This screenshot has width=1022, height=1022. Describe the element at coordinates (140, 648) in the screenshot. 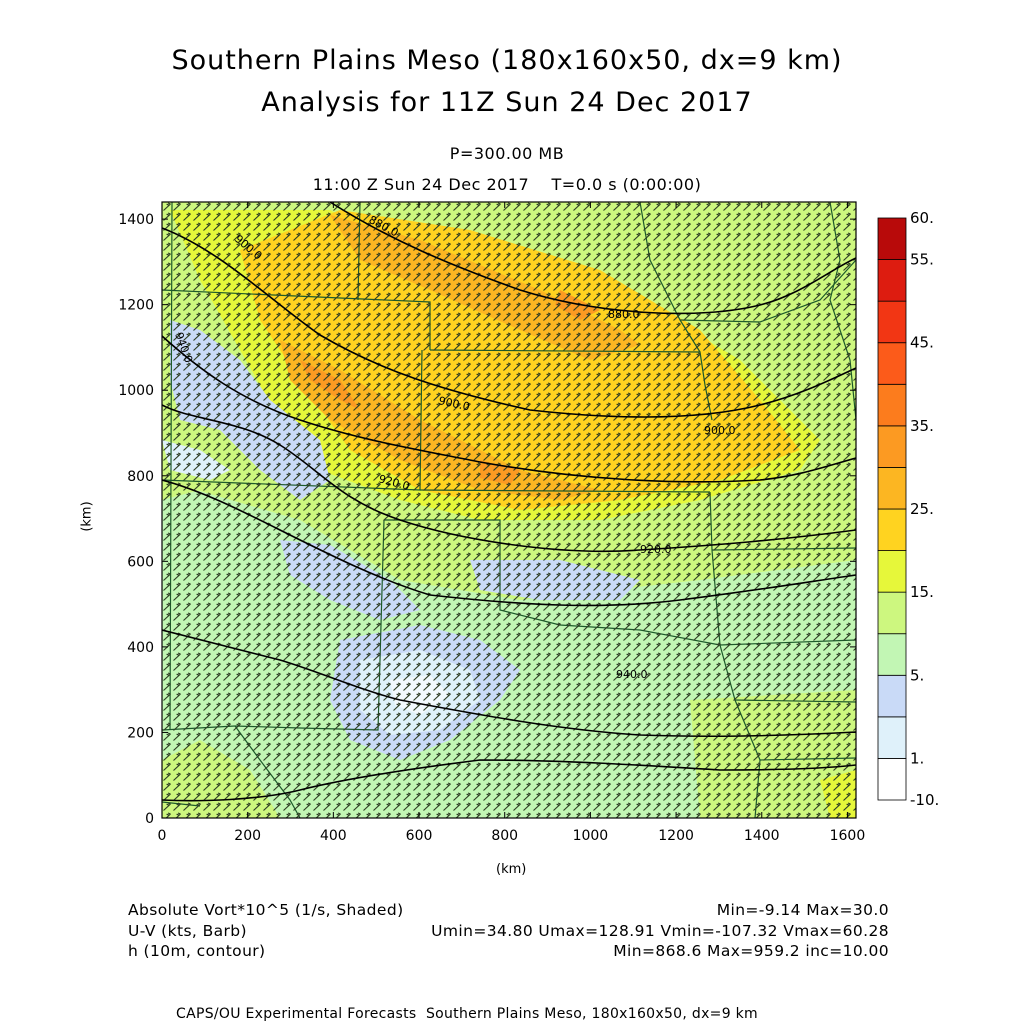

I see `y-tick-label: 400` at that location.